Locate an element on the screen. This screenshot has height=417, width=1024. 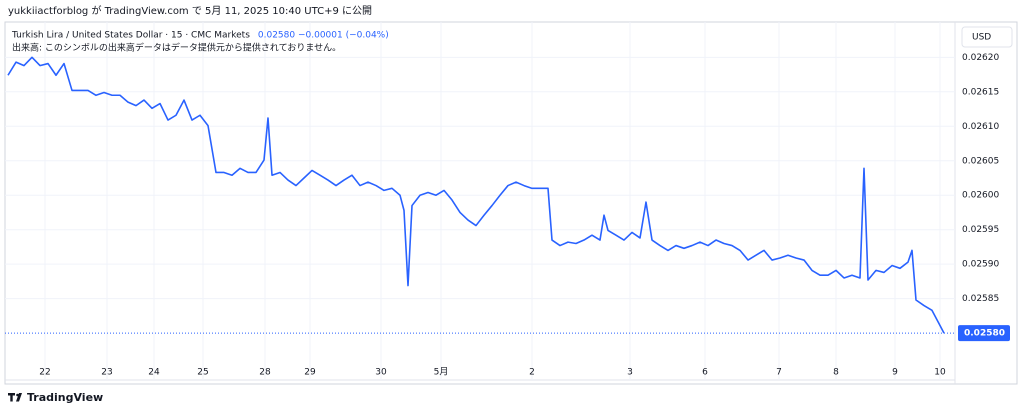
y-tick-label: 0.02585 is located at coordinates (980, 299).